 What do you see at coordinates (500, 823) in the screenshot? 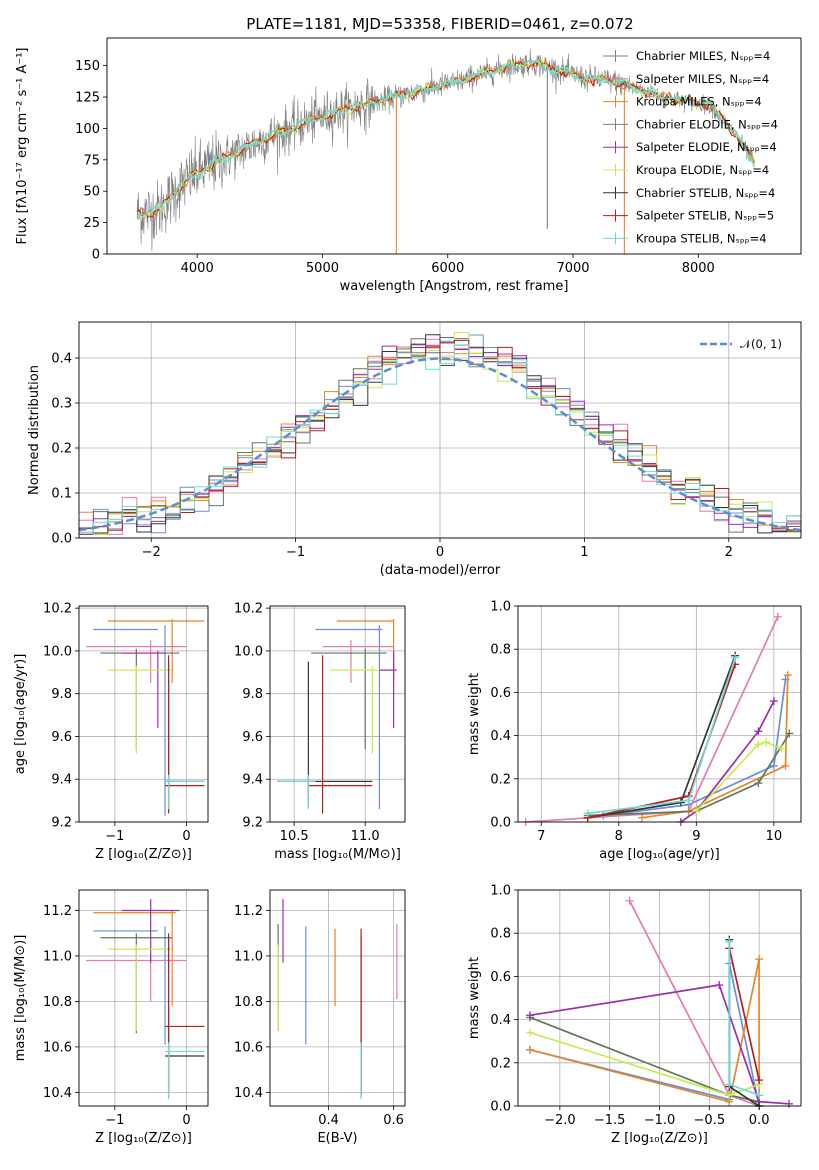
I see `weight_vs_age-ytick-label: 0.0` at bounding box center [500, 823].